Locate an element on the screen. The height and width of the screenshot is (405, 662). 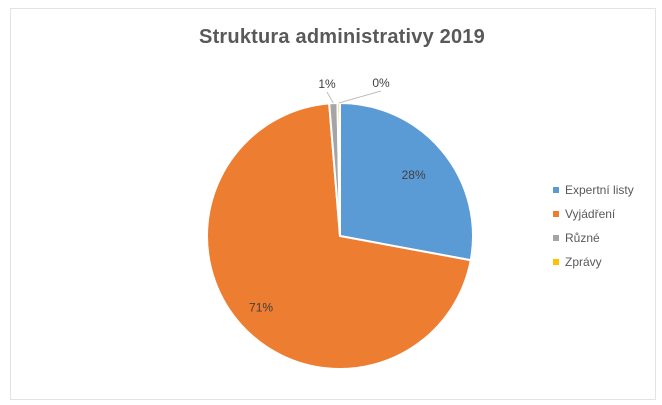
slice-label-1: 71% is located at coordinates (261, 307).